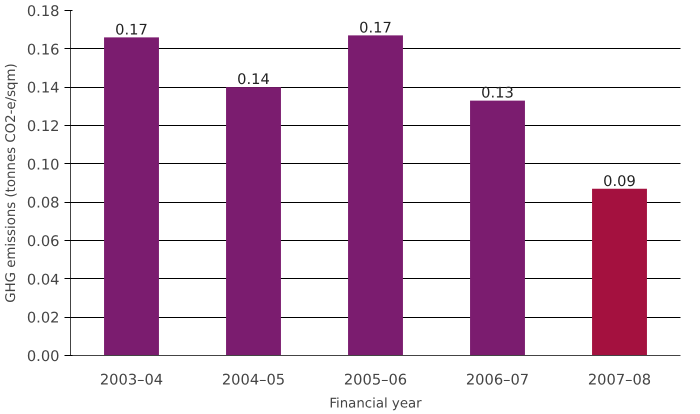 Image resolution: width=700 pixels, height=414 pixels. What do you see at coordinates (43, 11) in the screenshot?
I see `y-tick-label: 0.18` at bounding box center [43, 11].